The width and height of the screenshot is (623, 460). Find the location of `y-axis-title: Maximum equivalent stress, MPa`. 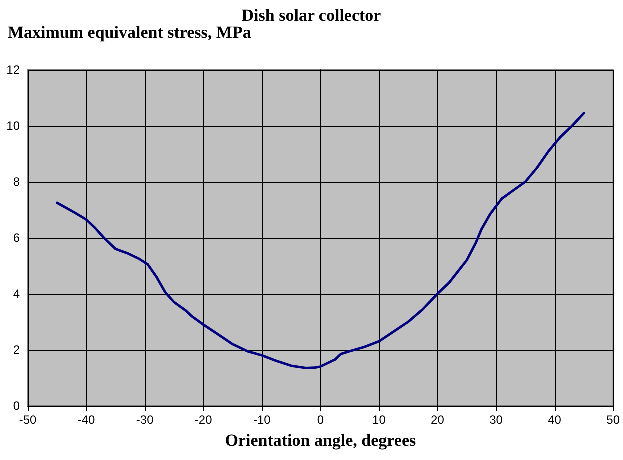

y-axis-title: Maximum equivalent stress, MPa is located at coordinates (130, 32).